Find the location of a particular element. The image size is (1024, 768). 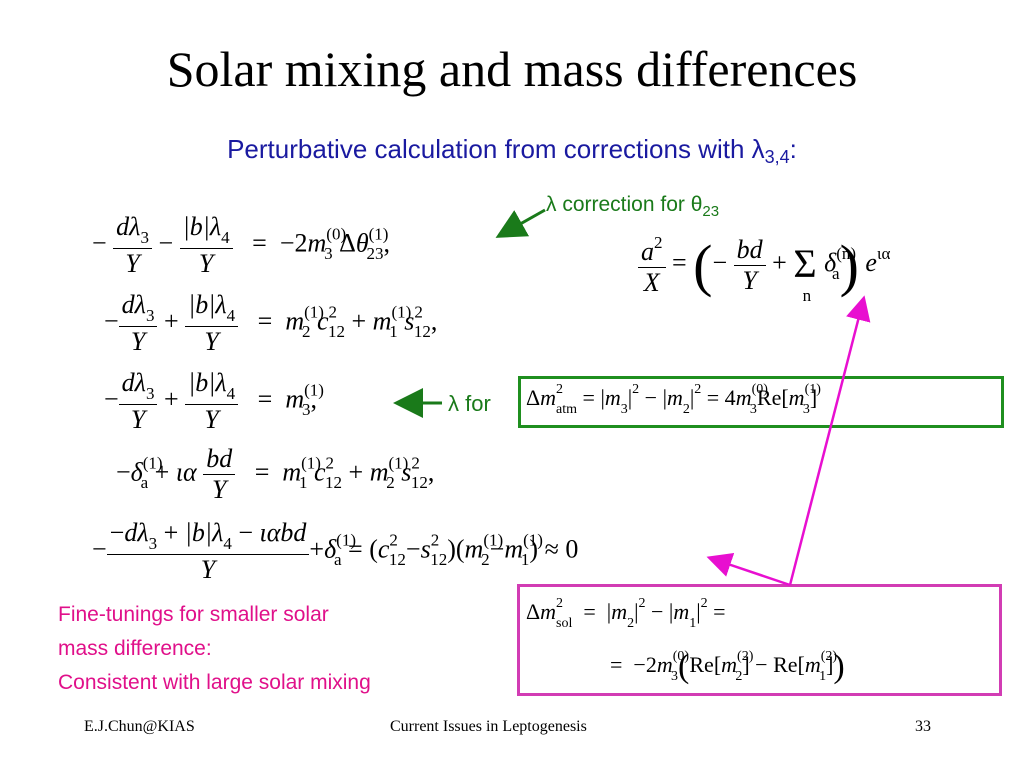

pink-arrow-to-side-equation is located at coordinates (829, 440).